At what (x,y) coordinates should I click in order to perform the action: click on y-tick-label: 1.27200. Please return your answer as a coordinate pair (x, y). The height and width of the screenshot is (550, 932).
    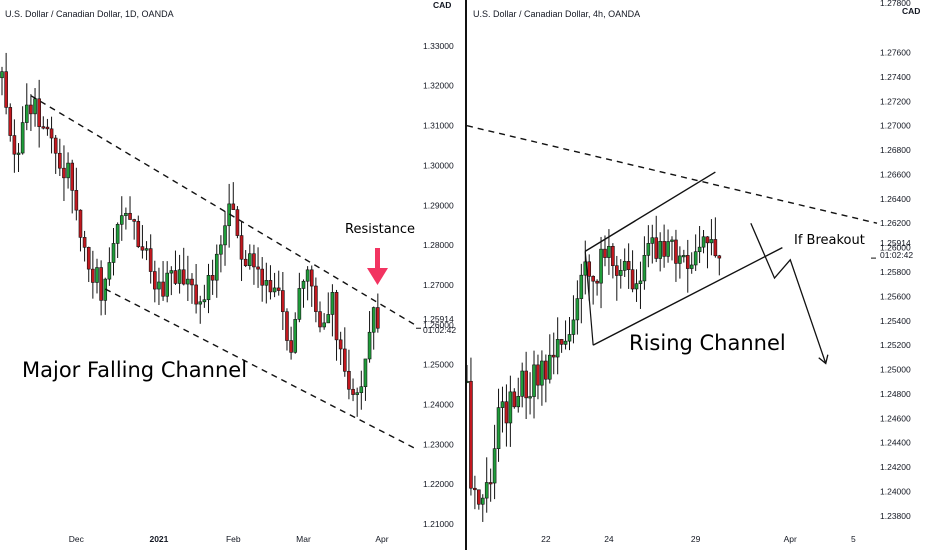
    Looking at the image, I should click on (895, 101).